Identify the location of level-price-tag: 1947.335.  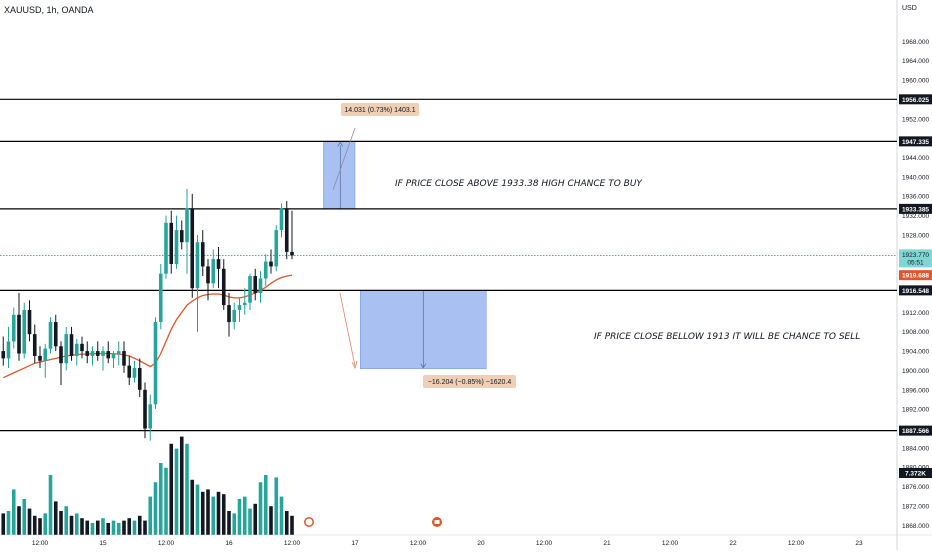
(915, 141).